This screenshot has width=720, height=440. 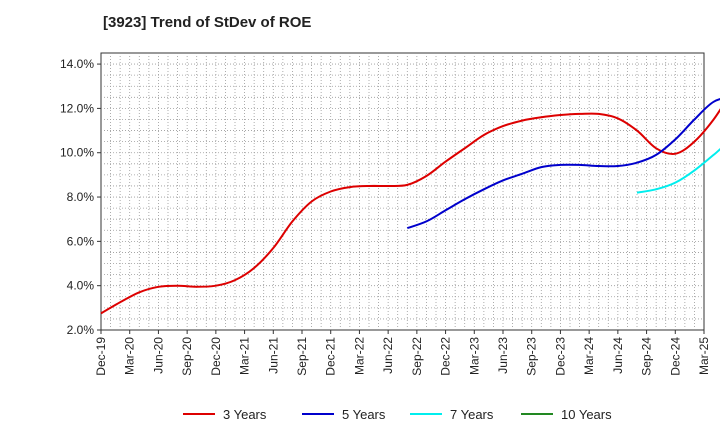 I want to click on x-tick-label: Dec-22, so click(x=446, y=356).